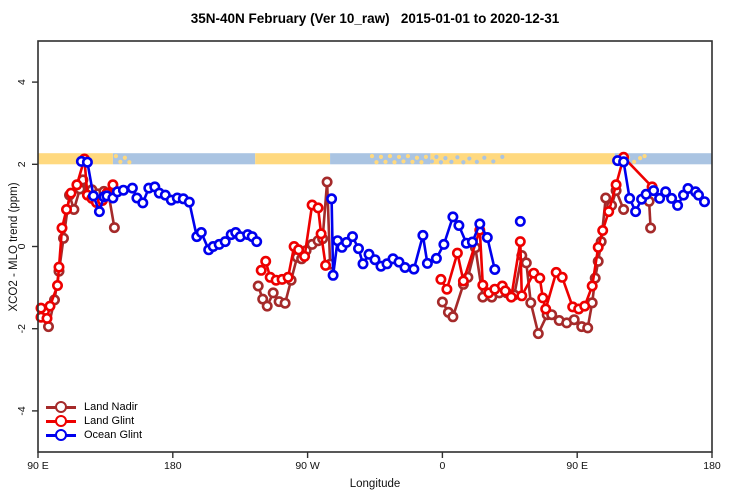 This screenshot has width=750, height=500. What do you see at coordinates (61, 435) in the screenshot?
I see `ocean-glint-marker-icon` at bounding box center [61, 435].